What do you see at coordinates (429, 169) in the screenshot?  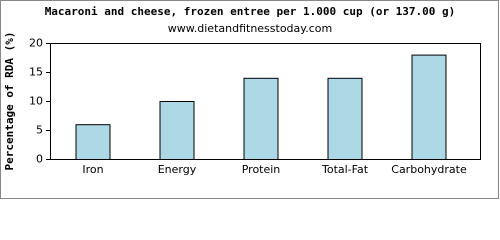 I see `x-tick-label: Carbohydrate` at bounding box center [429, 169].